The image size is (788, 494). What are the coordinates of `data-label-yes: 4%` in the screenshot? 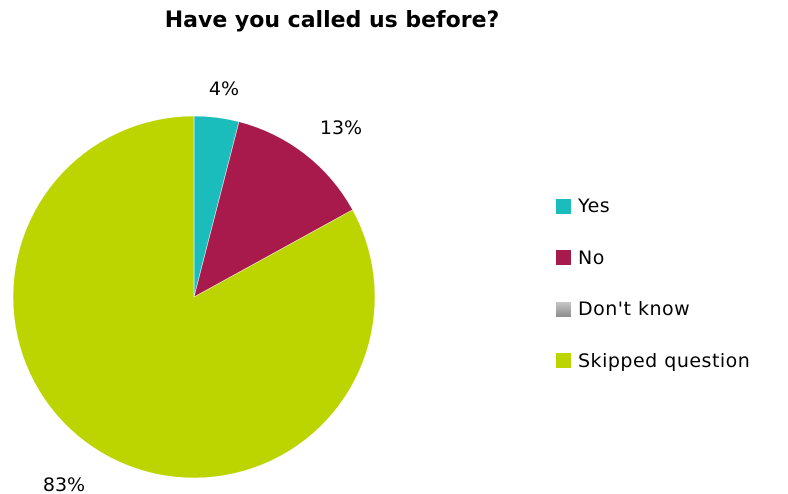 It's located at (224, 89).